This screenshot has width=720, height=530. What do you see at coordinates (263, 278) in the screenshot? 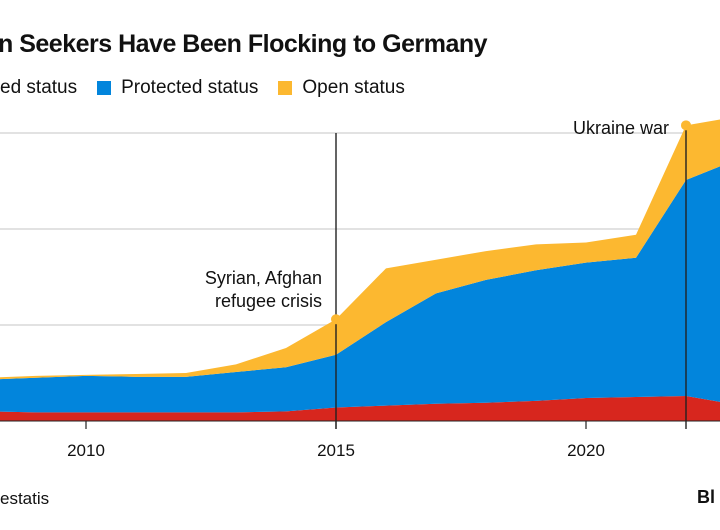
I see `annotation-label: Syrian, Afghan` at bounding box center [263, 278].